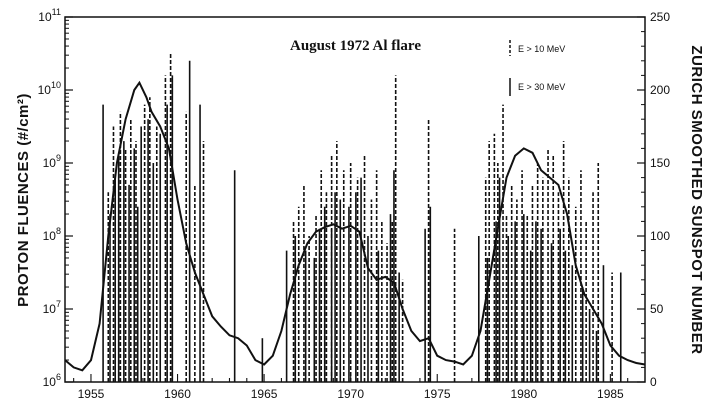  Describe the element at coordinates (660, 90) in the screenshot. I see `y2-tick-label: 200` at that location.